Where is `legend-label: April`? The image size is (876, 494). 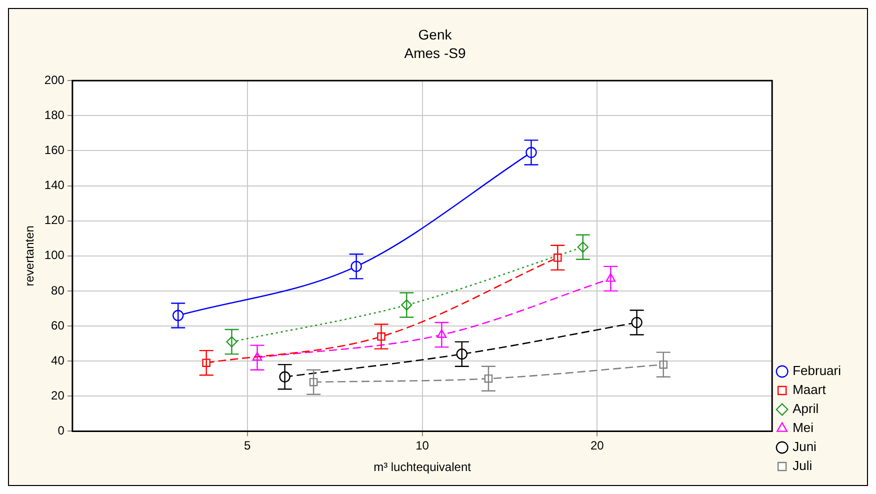 legend-label: April is located at coordinates (805, 408).